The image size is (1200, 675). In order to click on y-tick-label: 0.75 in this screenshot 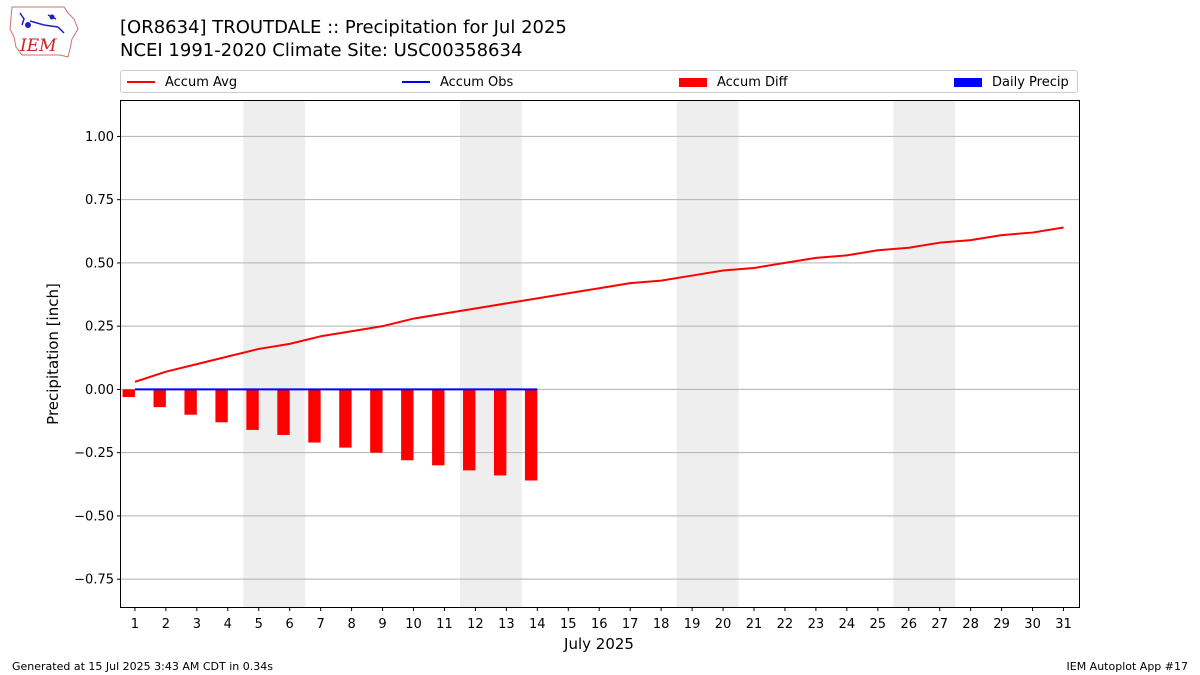, I will do `click(99, 200)`.